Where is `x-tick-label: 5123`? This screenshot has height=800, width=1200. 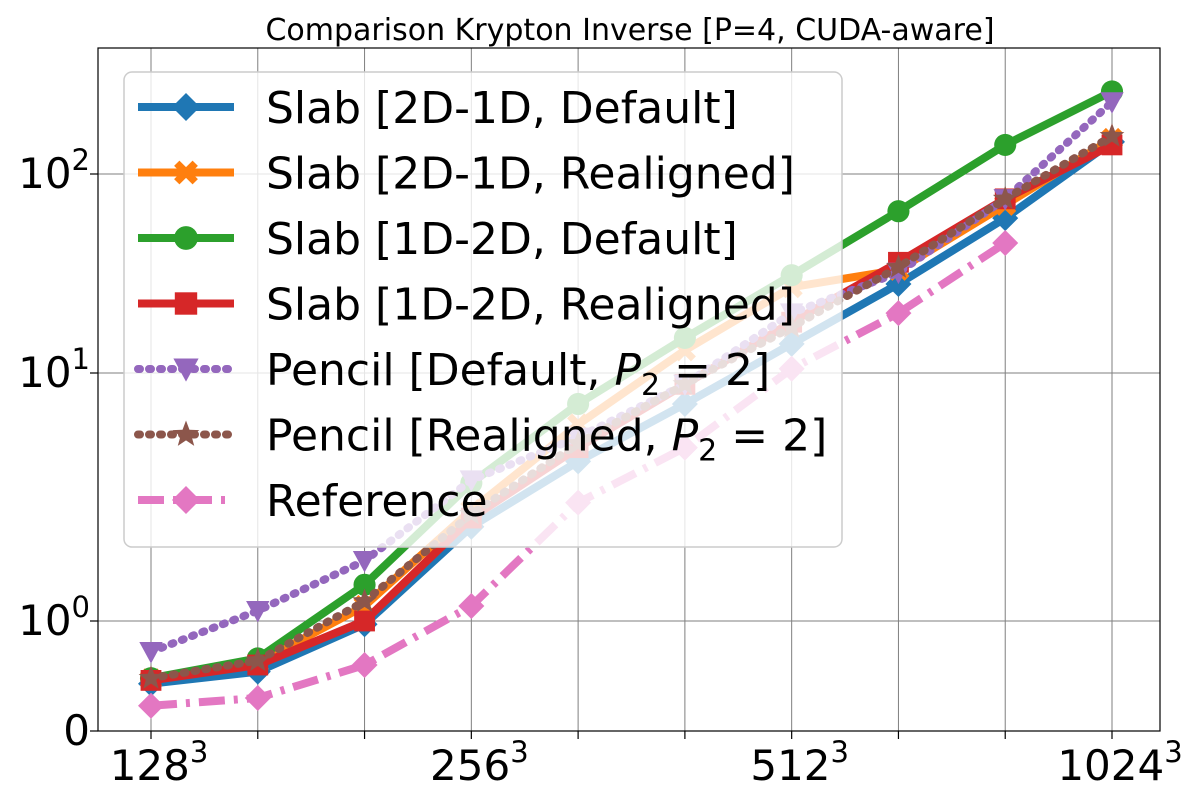
x-tick-label: 5123 is located at coordinates (799, 762).